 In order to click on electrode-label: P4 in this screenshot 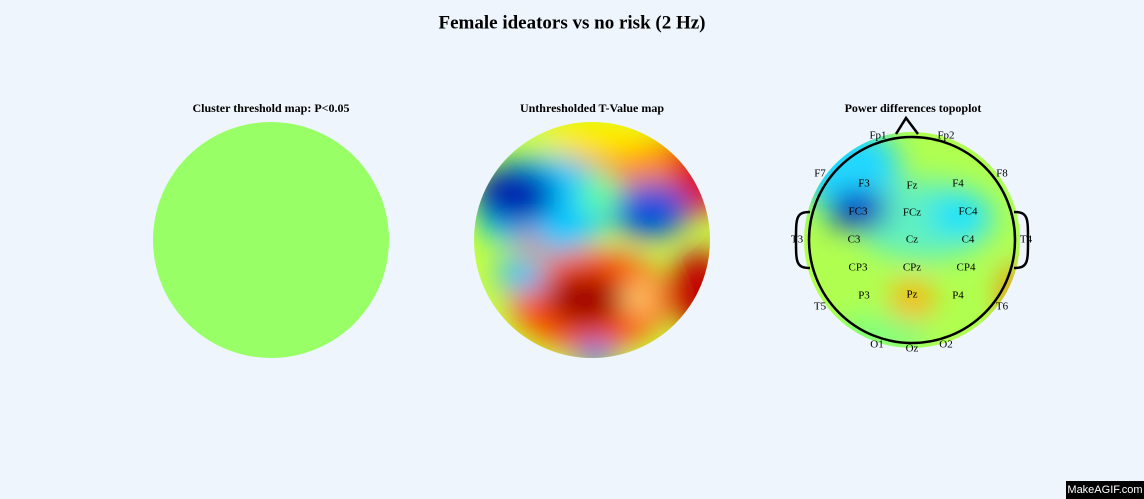, I will do `click(958, 296)`.